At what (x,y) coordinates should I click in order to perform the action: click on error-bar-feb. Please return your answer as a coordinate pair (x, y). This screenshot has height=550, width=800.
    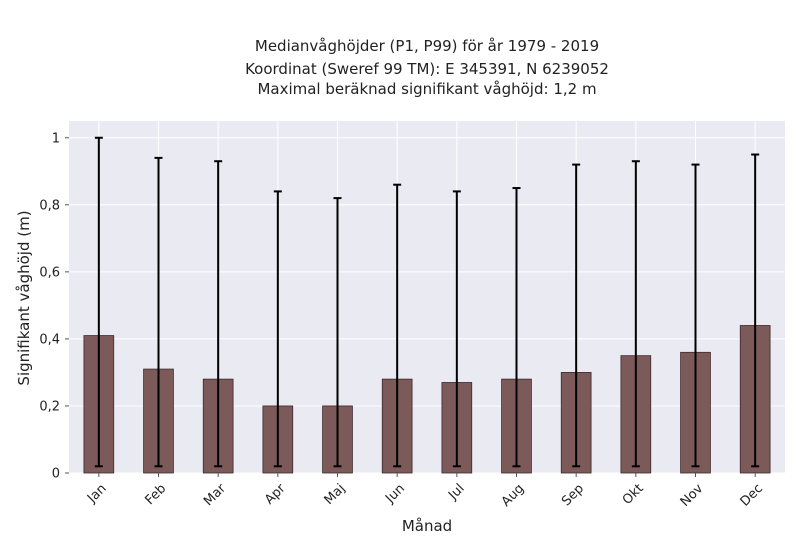
    Looking at the image, I should click on (158, 312).